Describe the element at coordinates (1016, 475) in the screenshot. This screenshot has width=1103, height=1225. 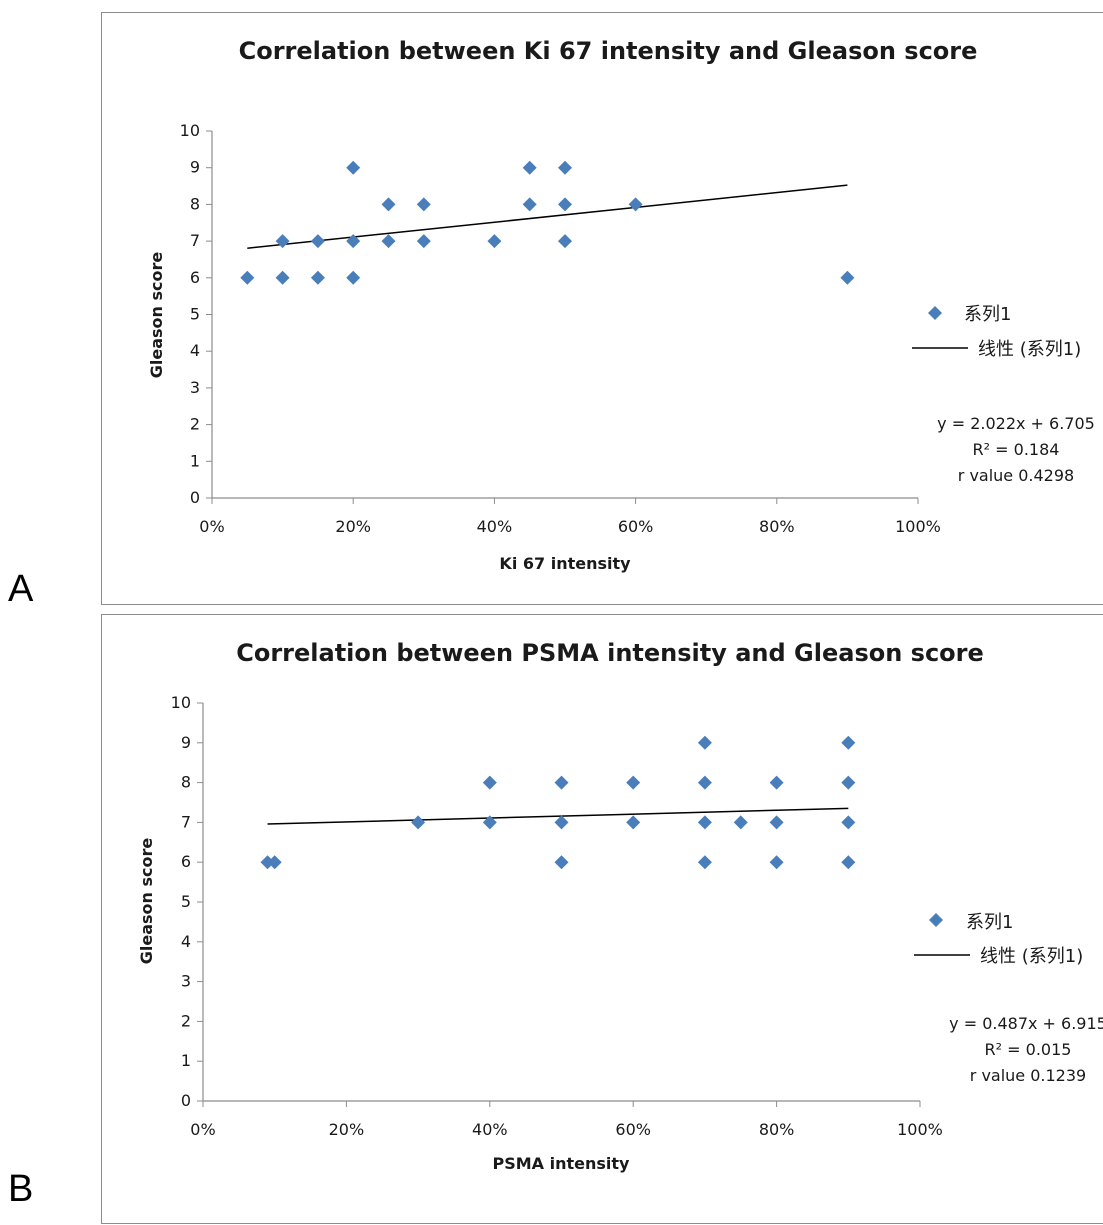
I see `r-value-text: r value 0.4298` at that location.